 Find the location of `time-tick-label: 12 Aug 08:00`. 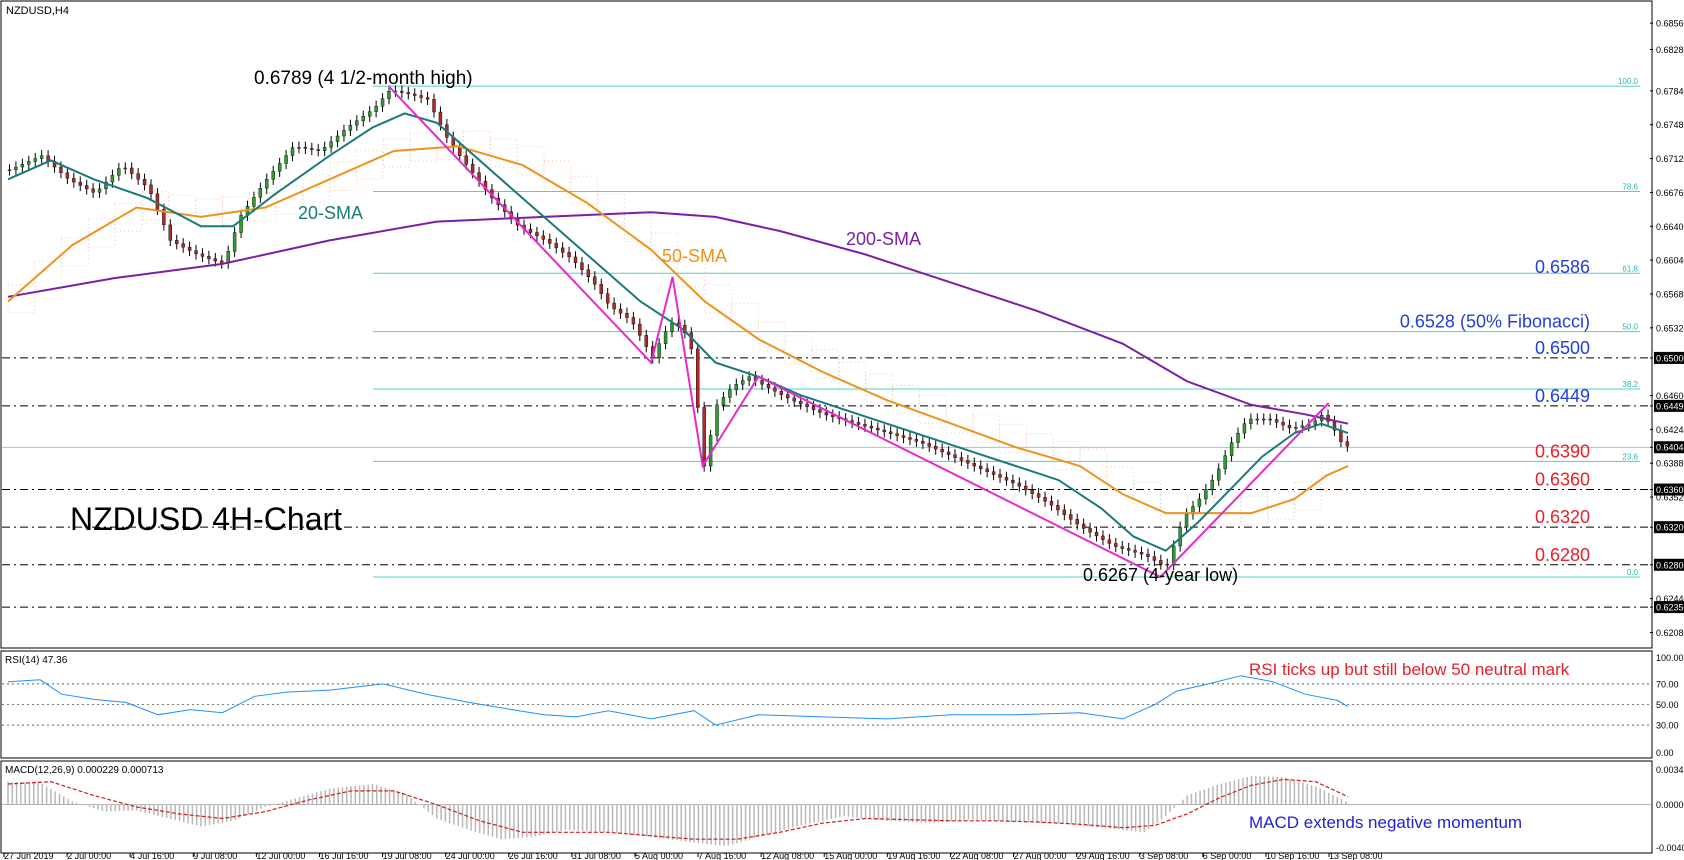

time-tick-label: 12 Aug 08:00 is located at coordinates (787, 855).